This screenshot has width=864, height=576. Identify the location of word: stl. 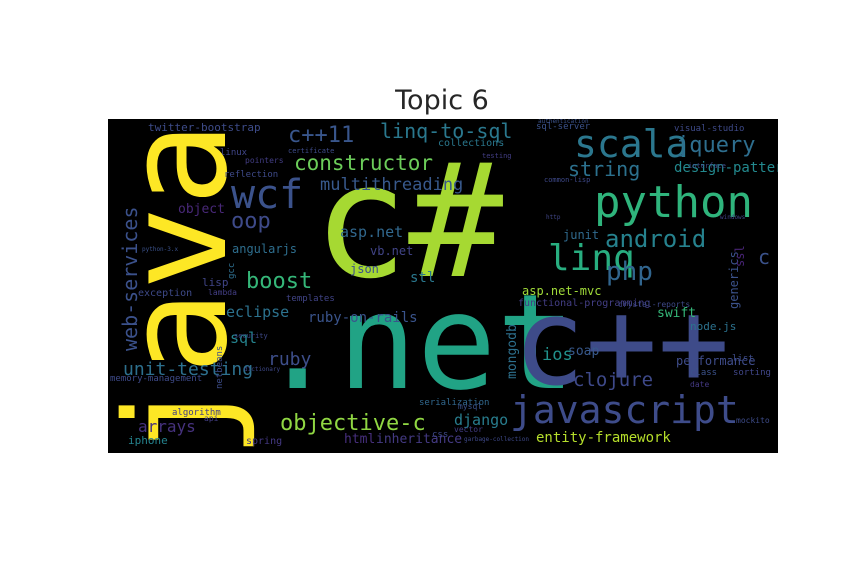
(423, 278).